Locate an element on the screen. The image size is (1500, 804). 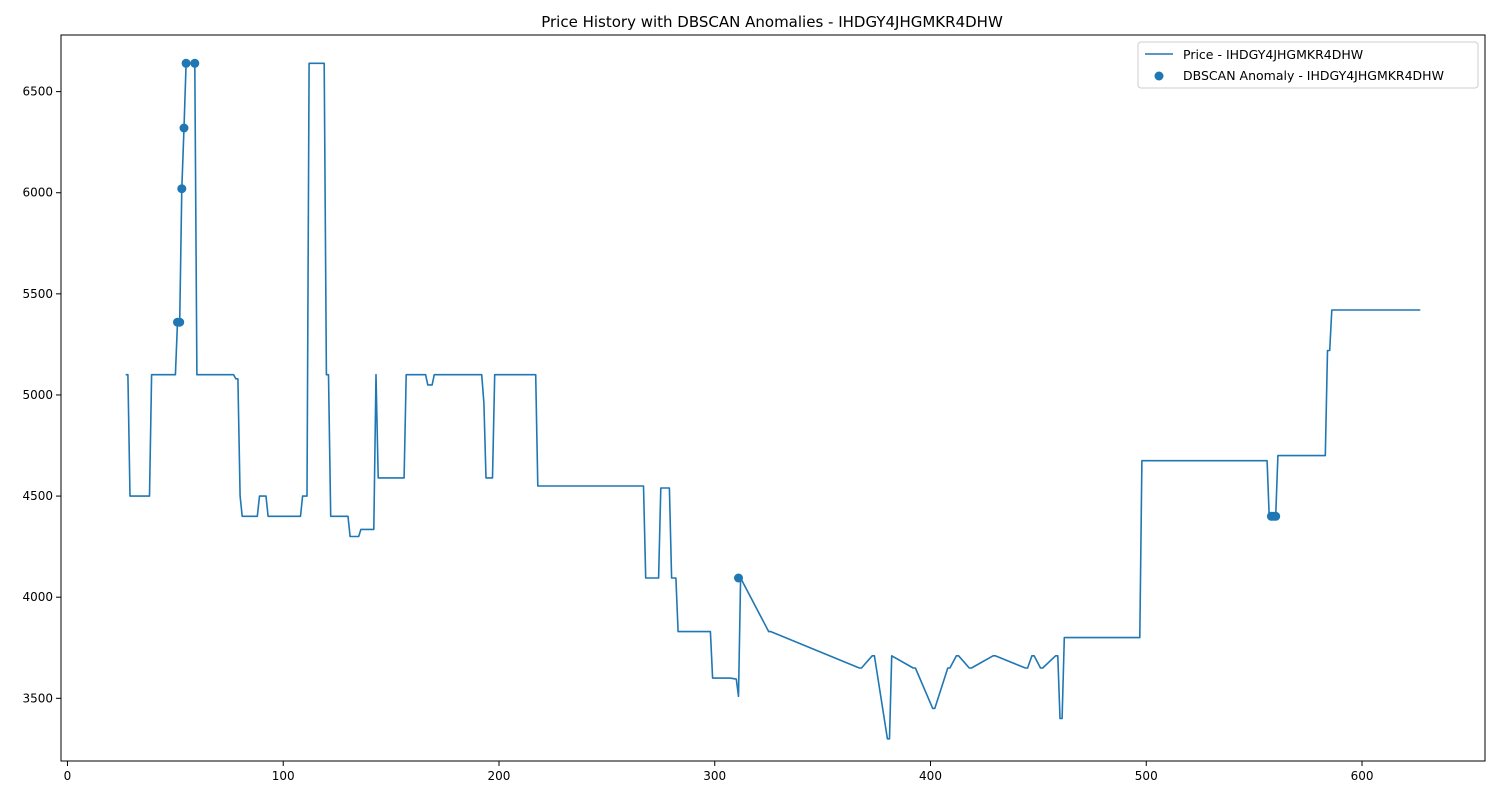
x-tick-label: 100 is located at coordinates (283, 776).